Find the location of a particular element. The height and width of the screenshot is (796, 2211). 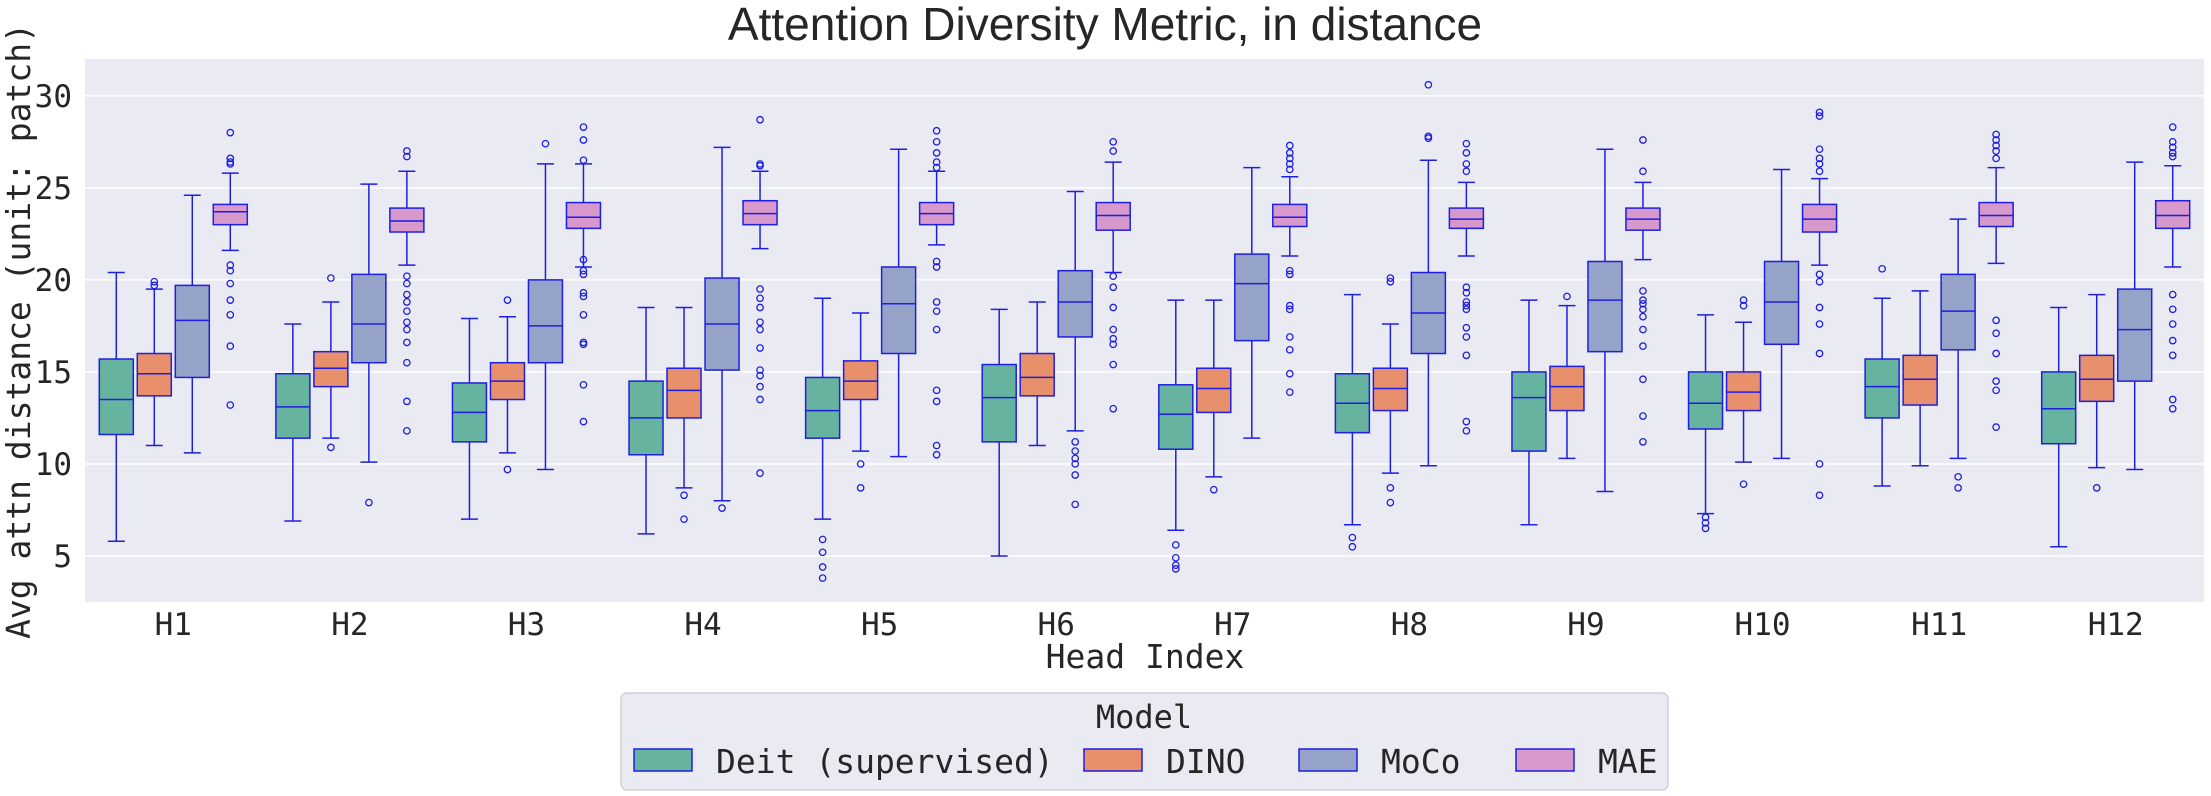

box-dino-h1 is located at coordinates (154, 362).